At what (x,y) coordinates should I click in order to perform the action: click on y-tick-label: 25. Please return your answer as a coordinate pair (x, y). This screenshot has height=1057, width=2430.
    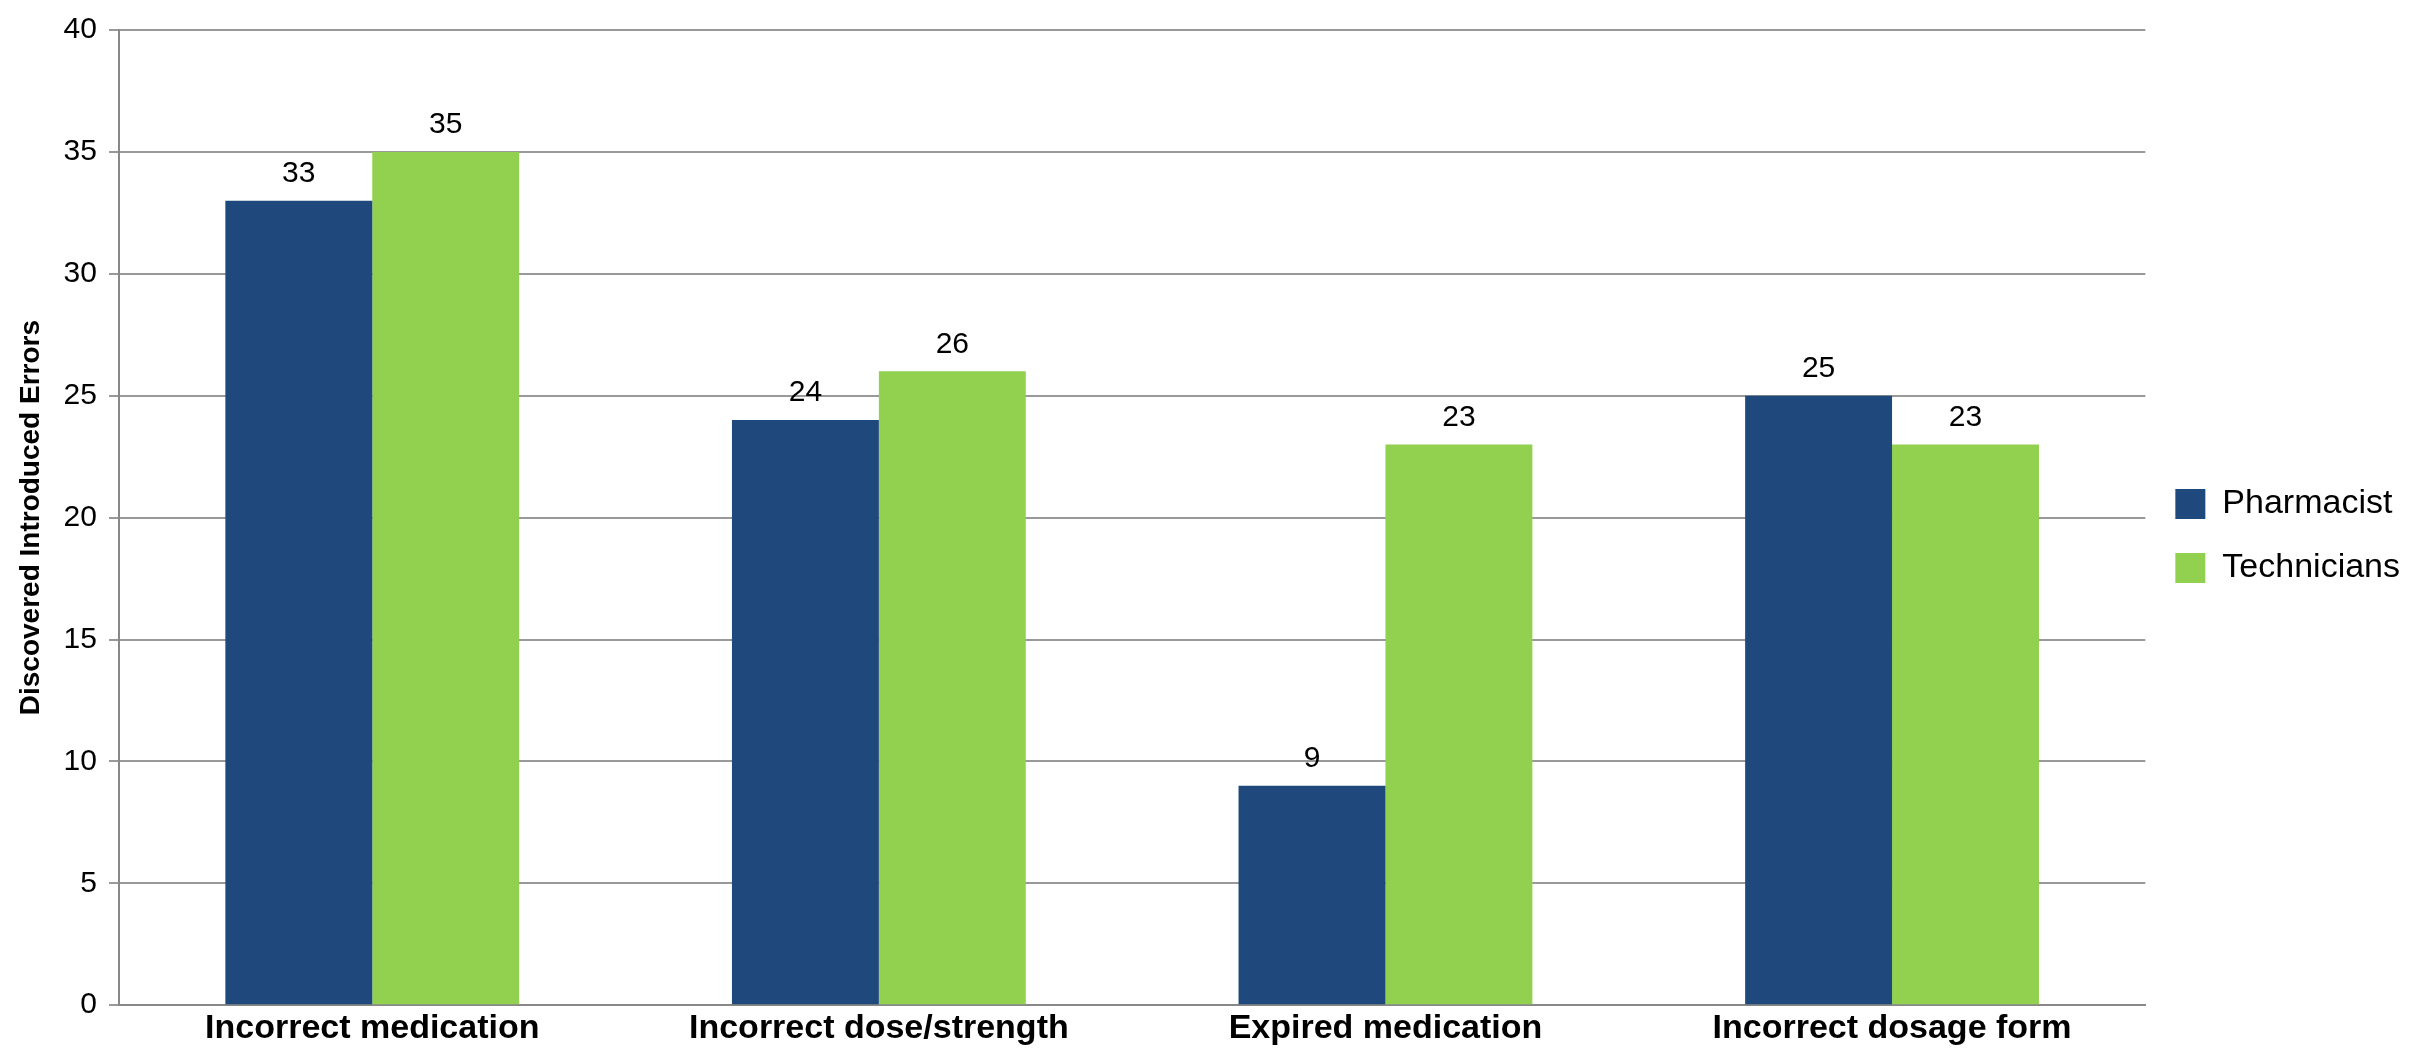
    Looking at the image, I should click on (80, 393).